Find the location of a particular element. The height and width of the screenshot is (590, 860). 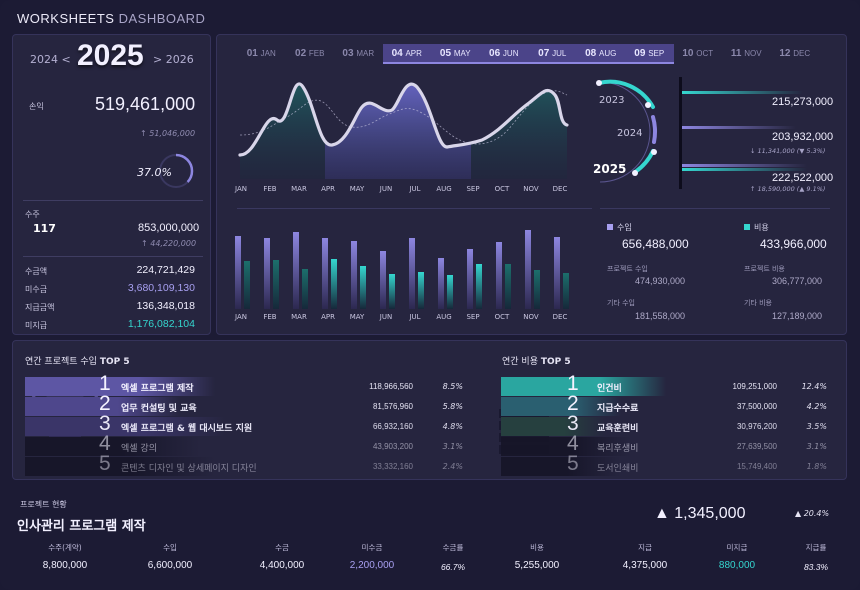

bar-axis-label: AUG is located at coordinates (444, 317).